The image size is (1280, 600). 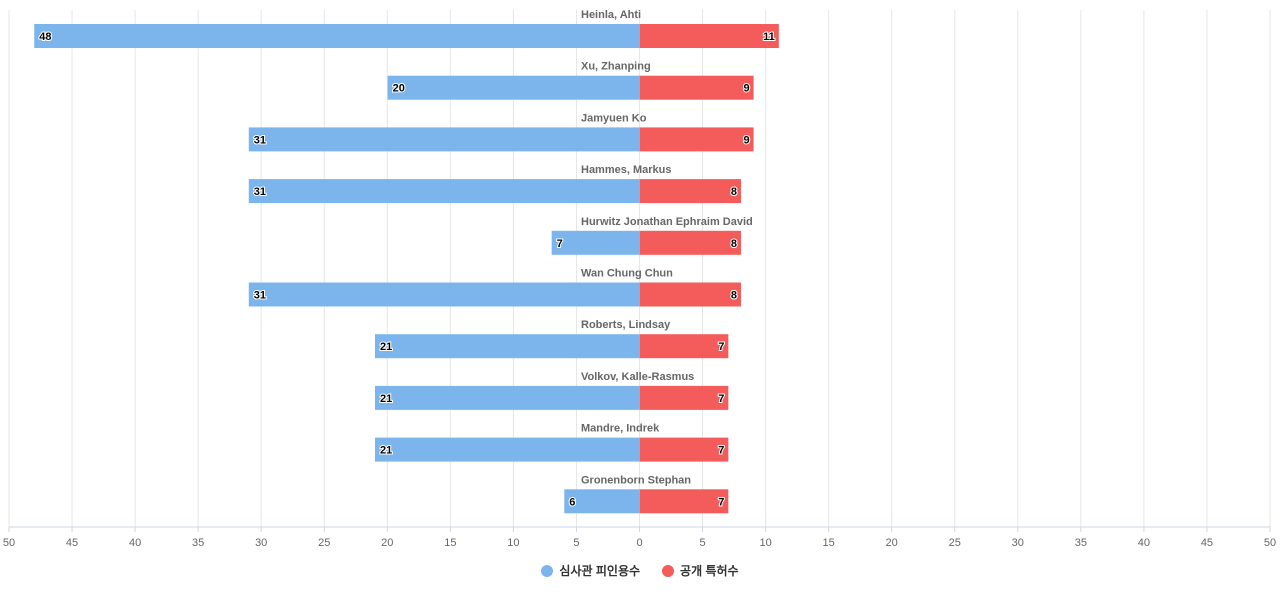 What do you see at coordinates (626, 325) in the screenshot?
I see `category-label: Roberts, Lindsay` at bounding box center [626, 325].